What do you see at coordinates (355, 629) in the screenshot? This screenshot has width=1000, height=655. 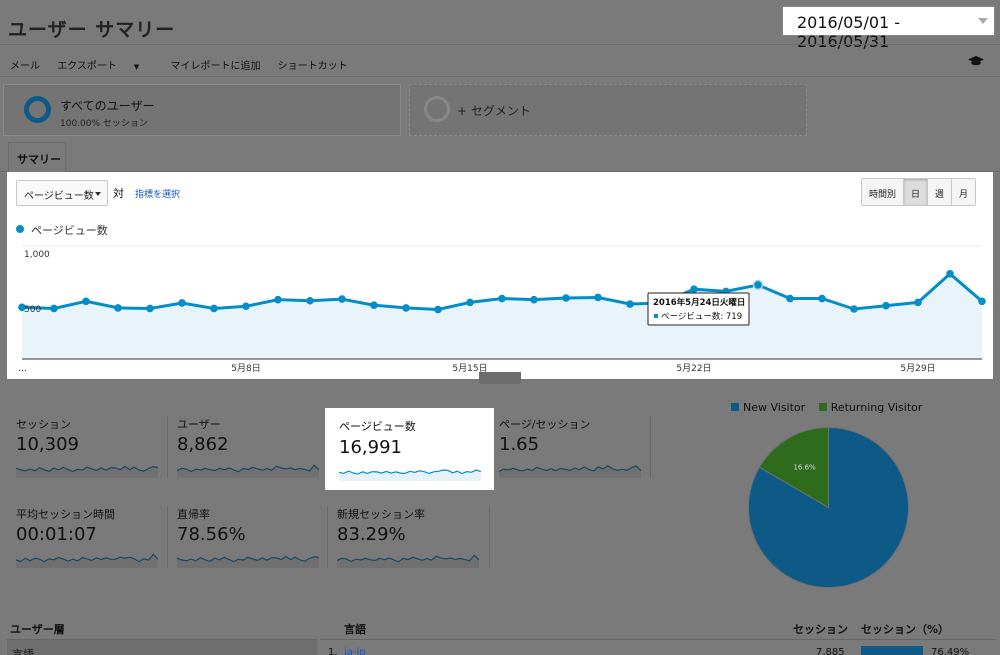 I see `language-column-header: 言語` at bounding box center [355, 629].